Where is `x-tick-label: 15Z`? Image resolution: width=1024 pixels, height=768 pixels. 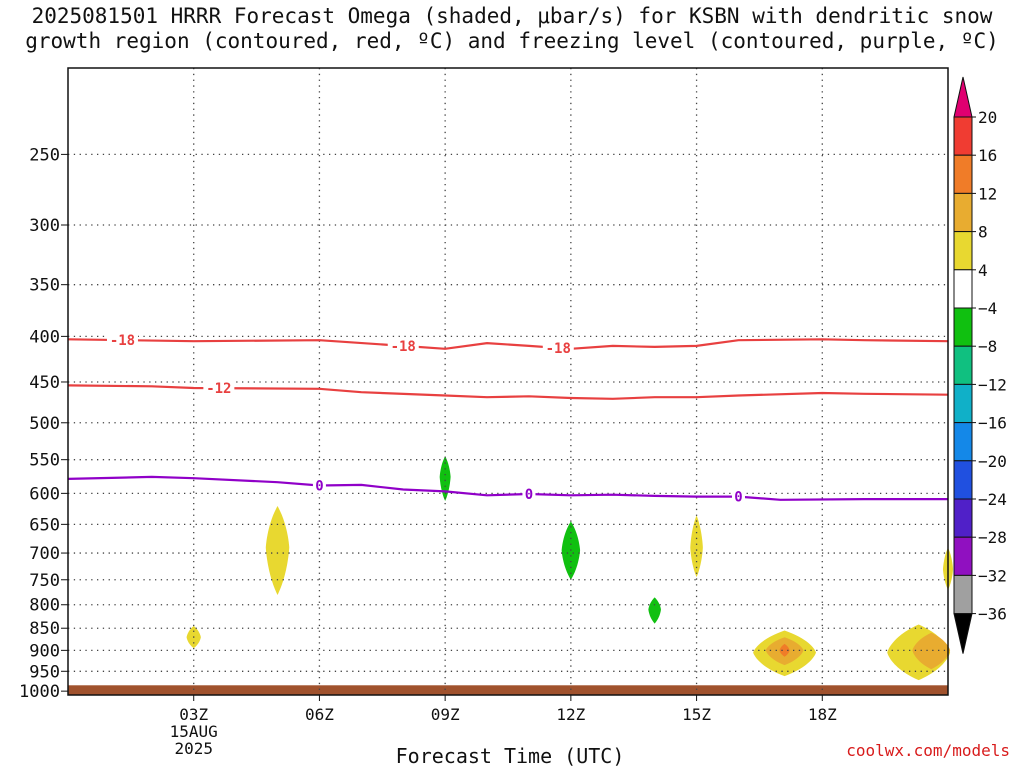 x-tick-label: 15Z is located at coordinates (696, 714).